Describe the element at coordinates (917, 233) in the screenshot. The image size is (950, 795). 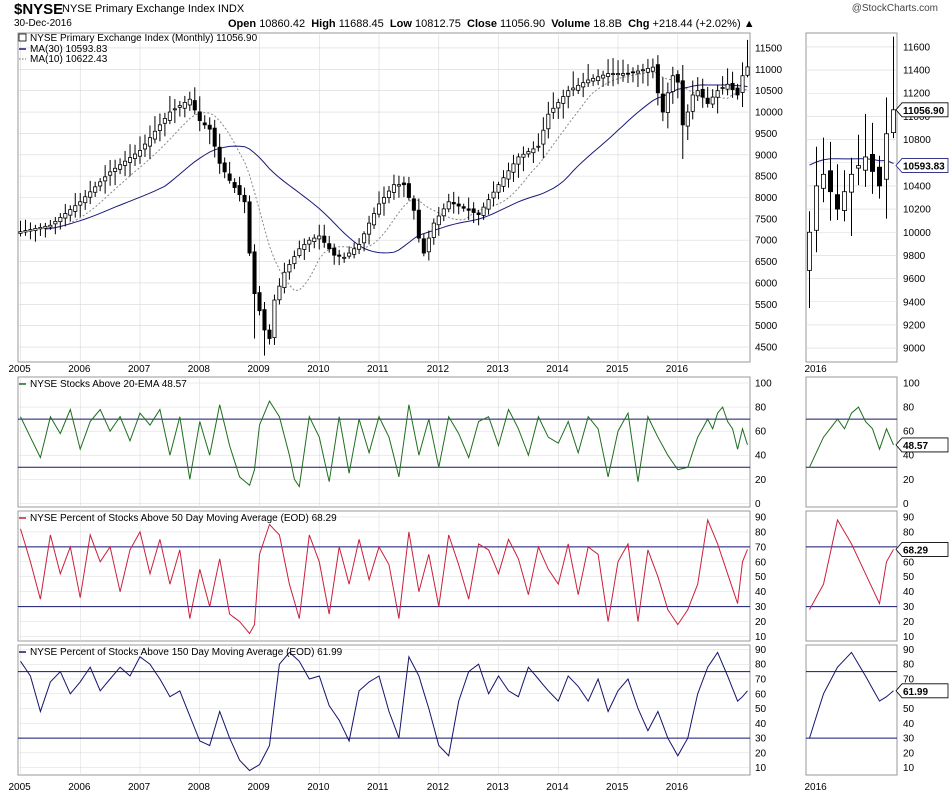
I see `inset-price-y-tick-label: 10000` at that location.